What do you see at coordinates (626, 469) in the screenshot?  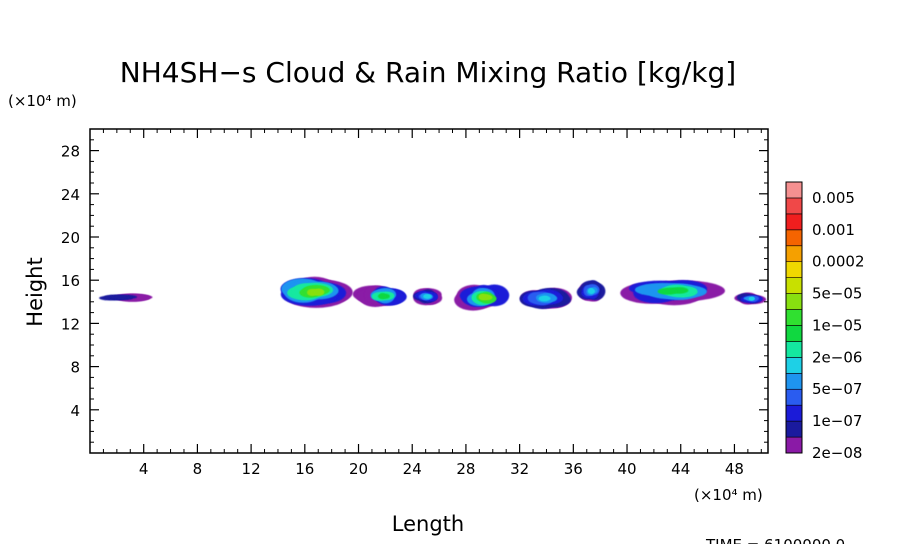 I see `x-tick-label: 40` at bounding box center [626, 469].